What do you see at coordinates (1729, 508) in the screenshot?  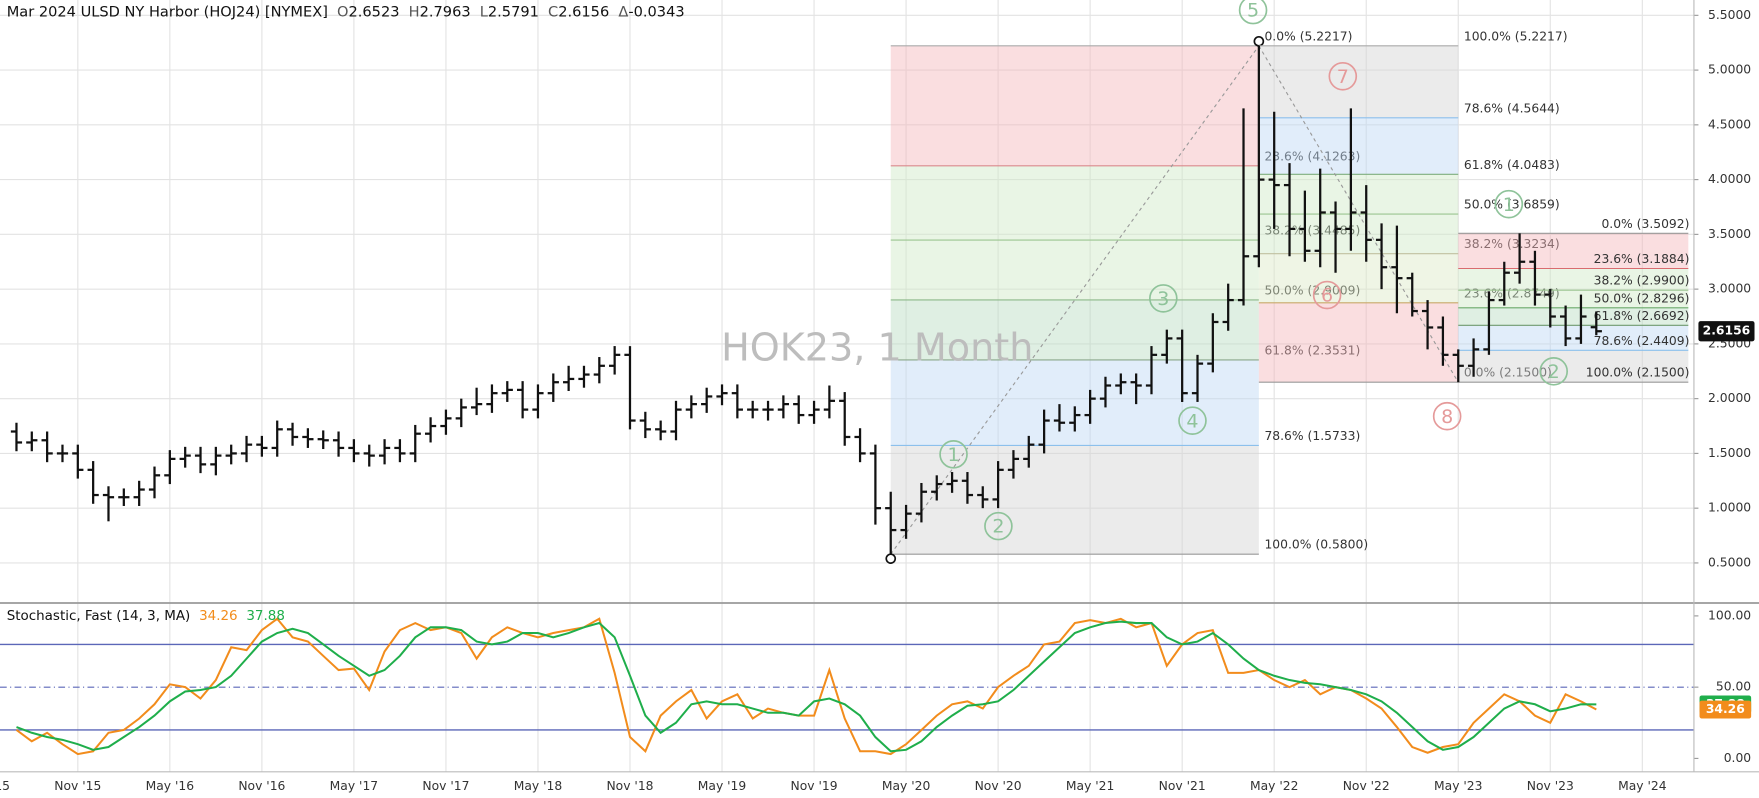 I see `y-tick-label: 1.0000` at bounding box center [1729, 508].